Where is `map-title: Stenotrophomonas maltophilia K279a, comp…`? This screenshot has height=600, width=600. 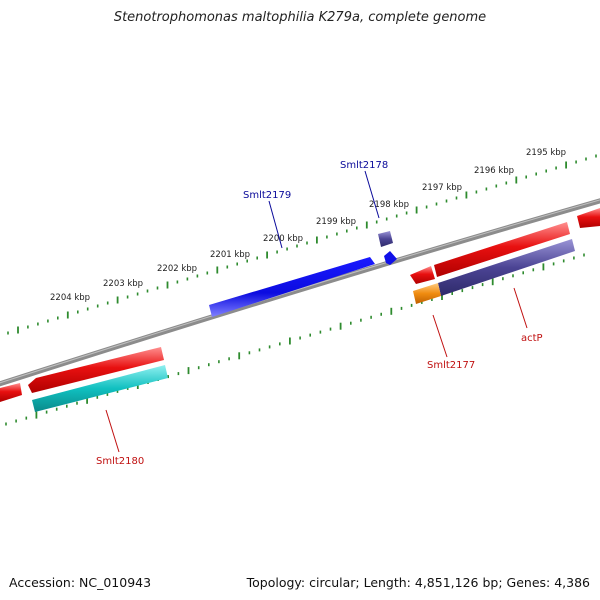 map-title: Stenotrophomonas maltophilia K279a, comp… is located at coordinates (300, 17).